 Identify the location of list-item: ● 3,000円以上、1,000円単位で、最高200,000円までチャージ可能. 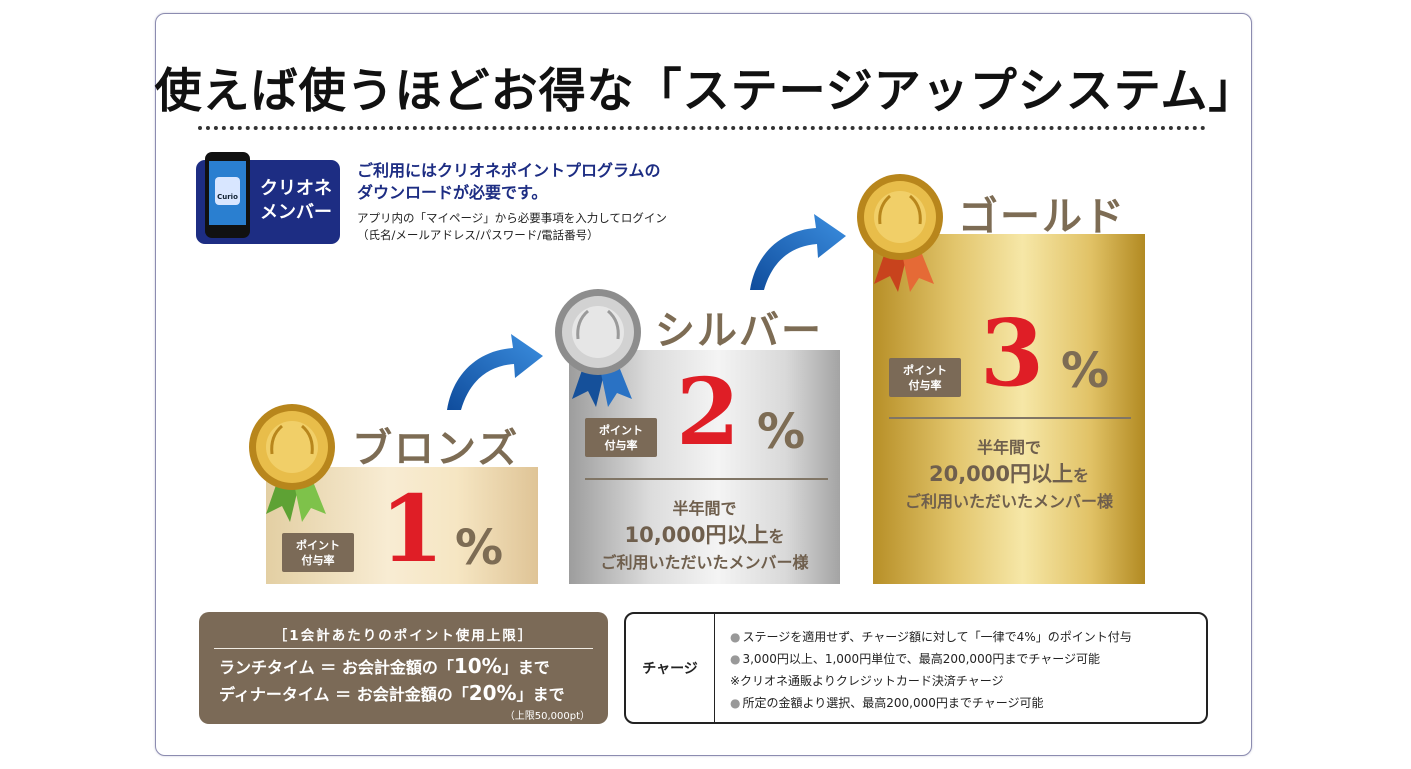
(915, 659).